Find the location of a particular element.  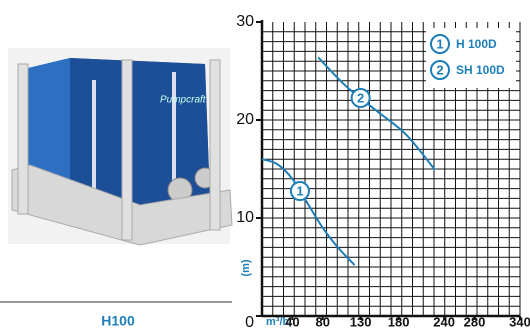

svg-text: Pumpcraft is located at coordinates (183, 100).